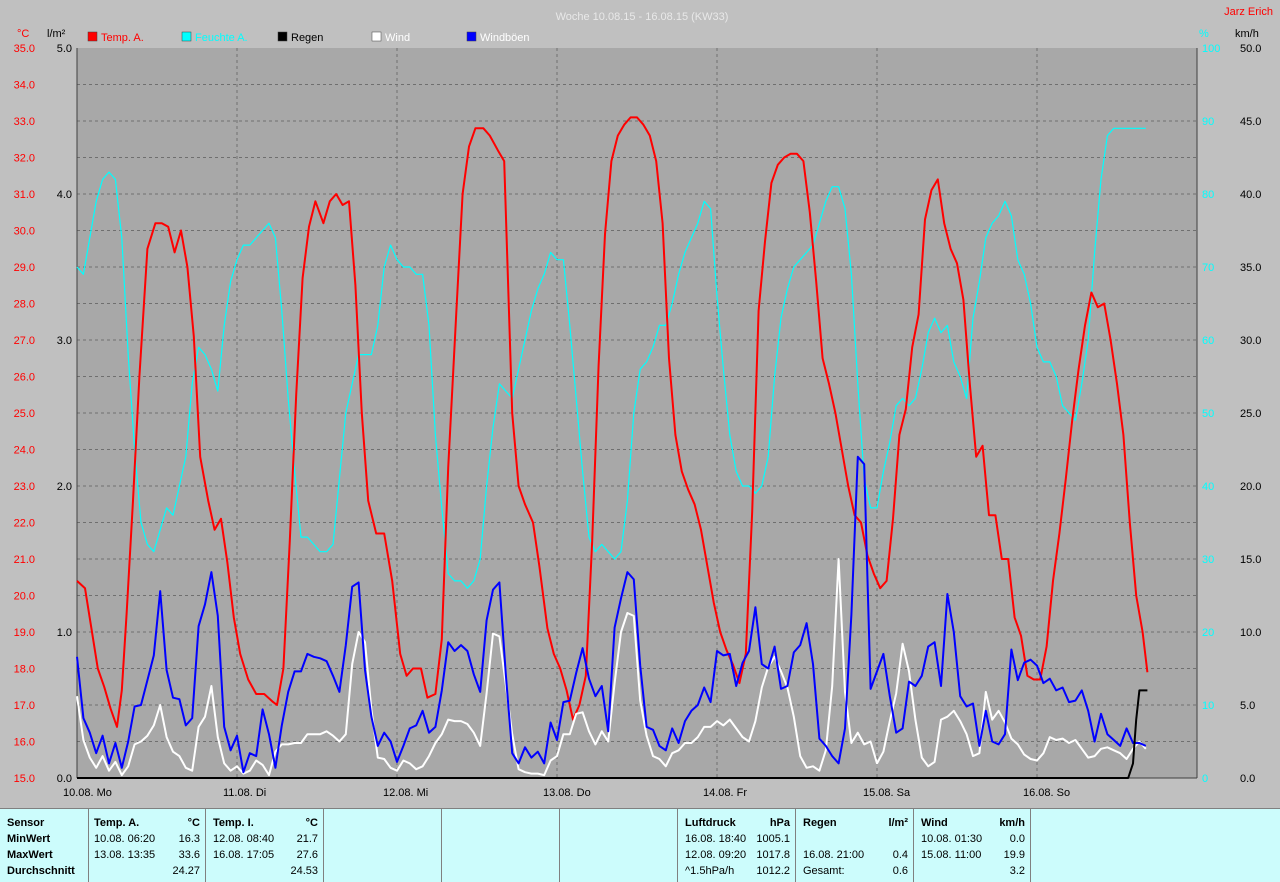  Describe the element at coordinates (854, 845) in the screenshot. I see `col-rain: Regen l/m² 16.08. 21:00 0.4 Gesamt: 0.6` at that location.